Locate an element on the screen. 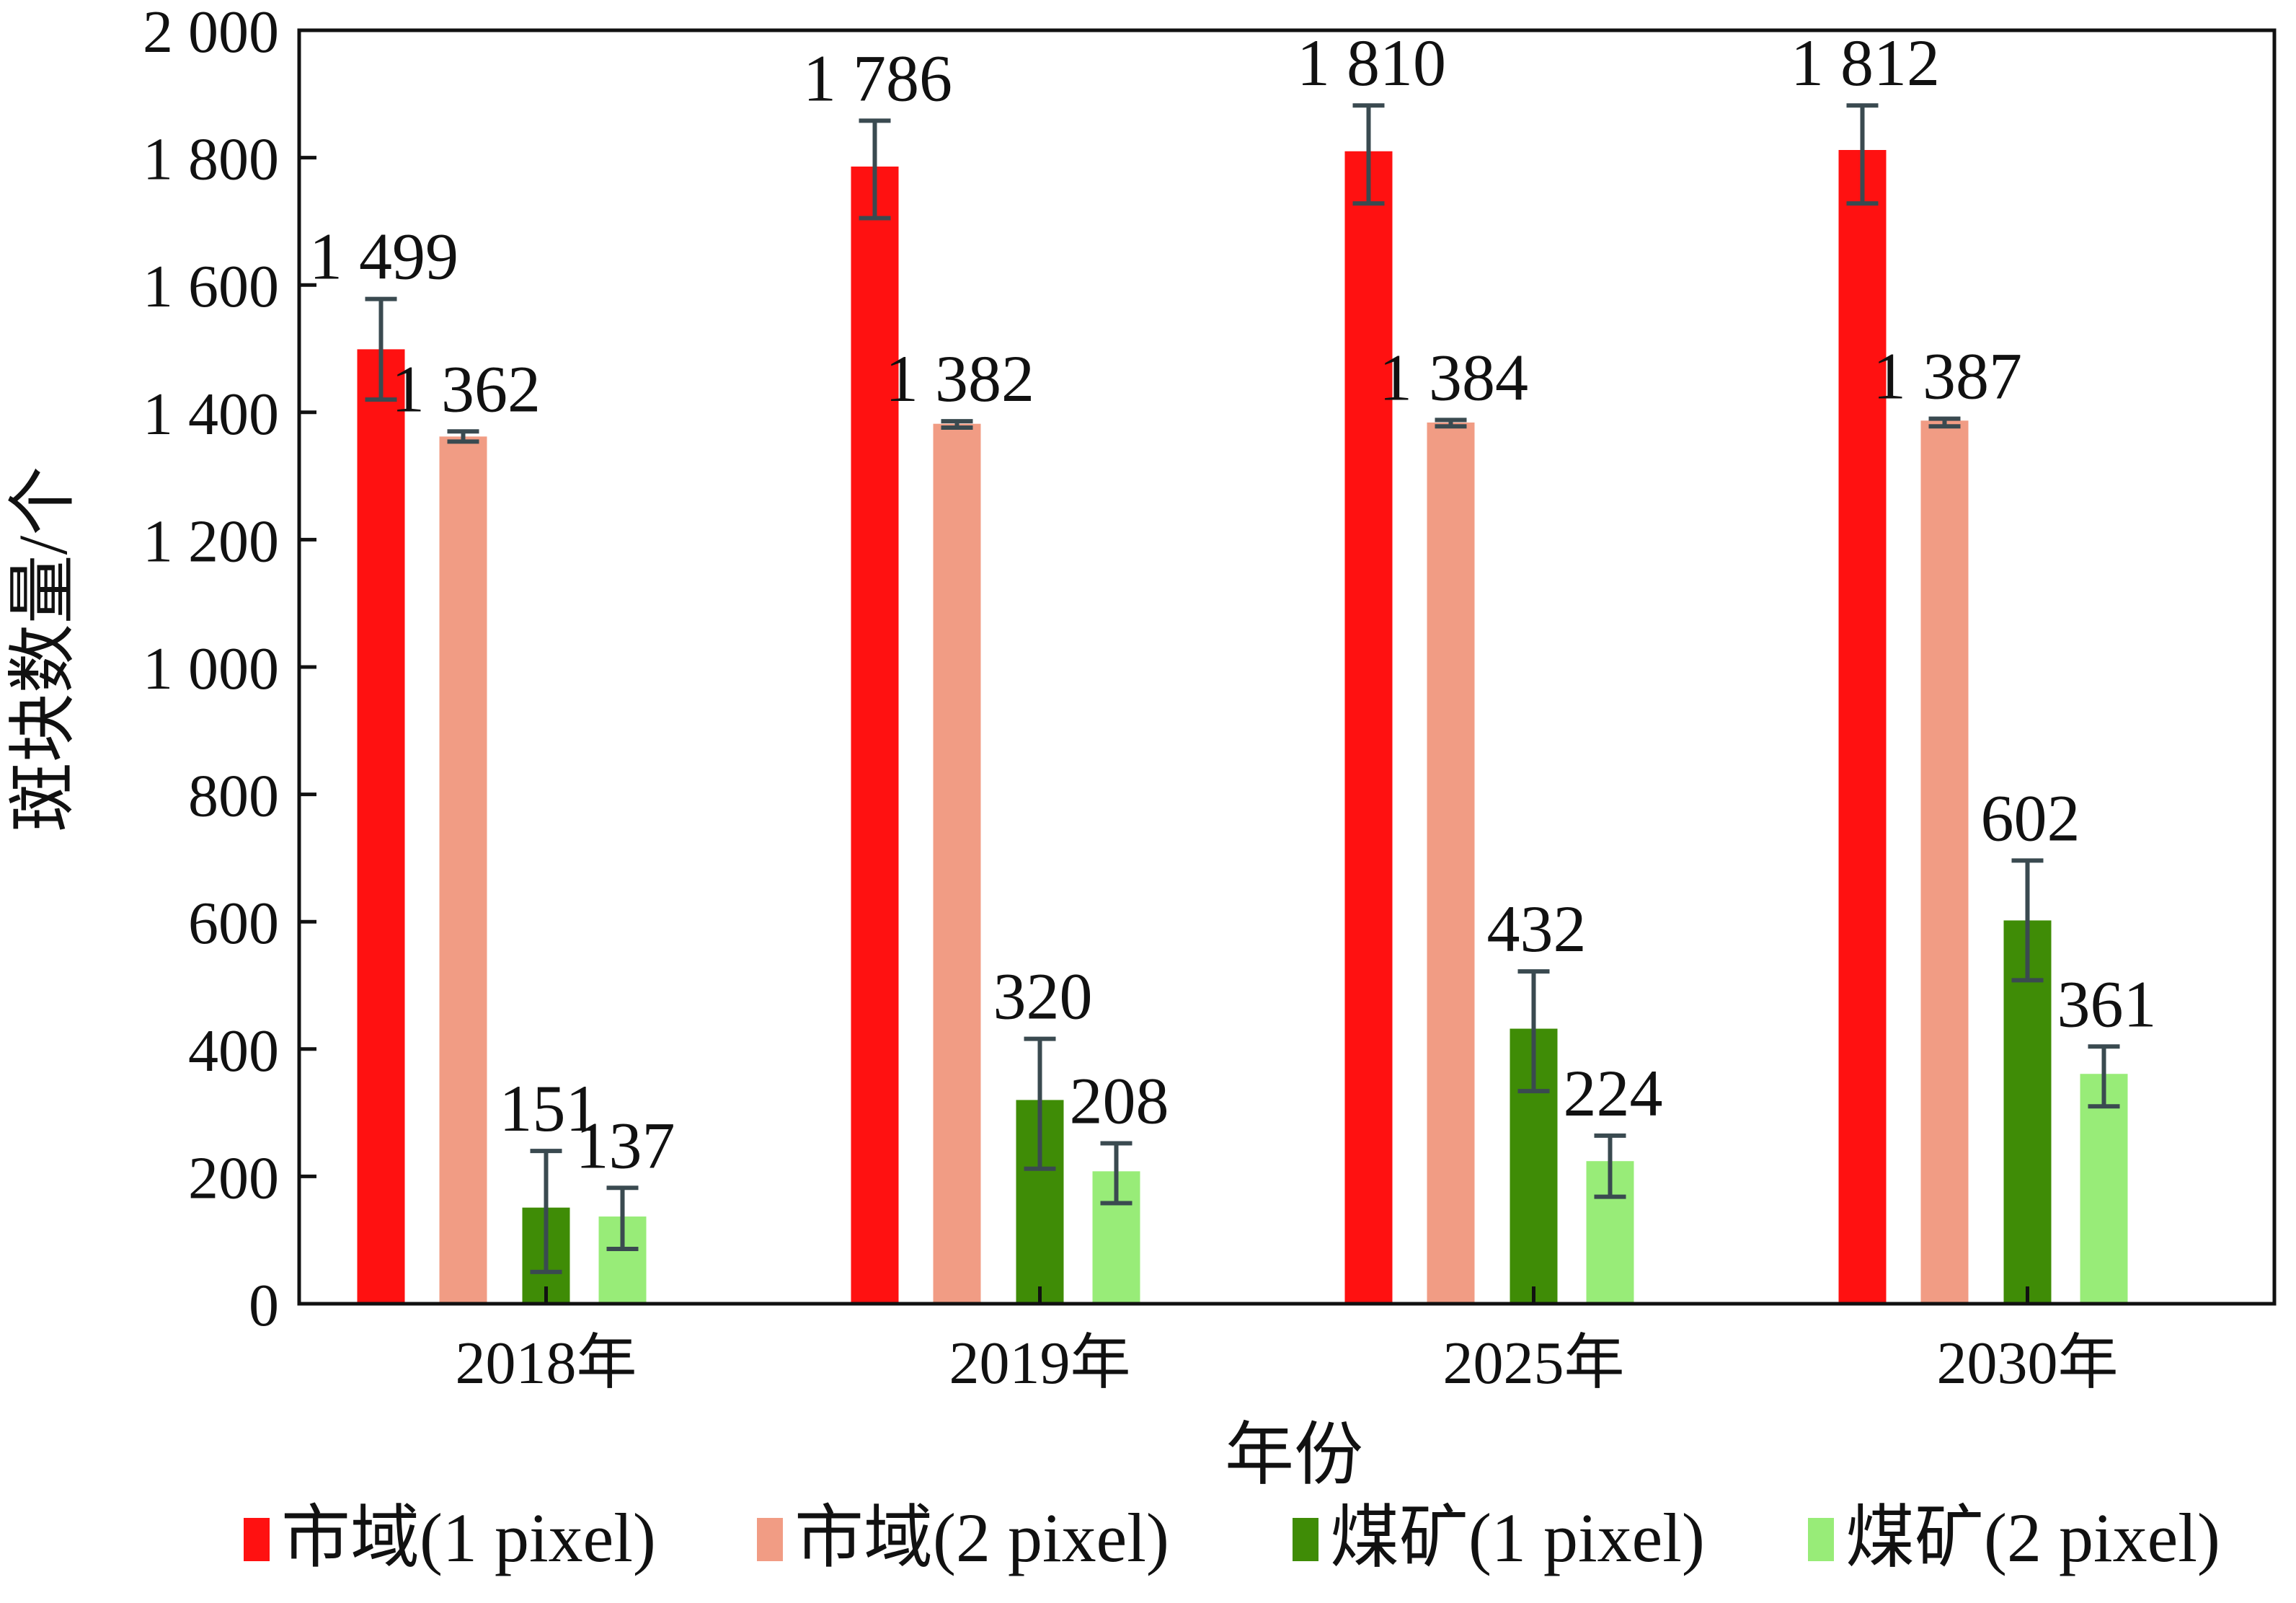  x-axis-title: 年份 is located at coordinates (1294, 1454).